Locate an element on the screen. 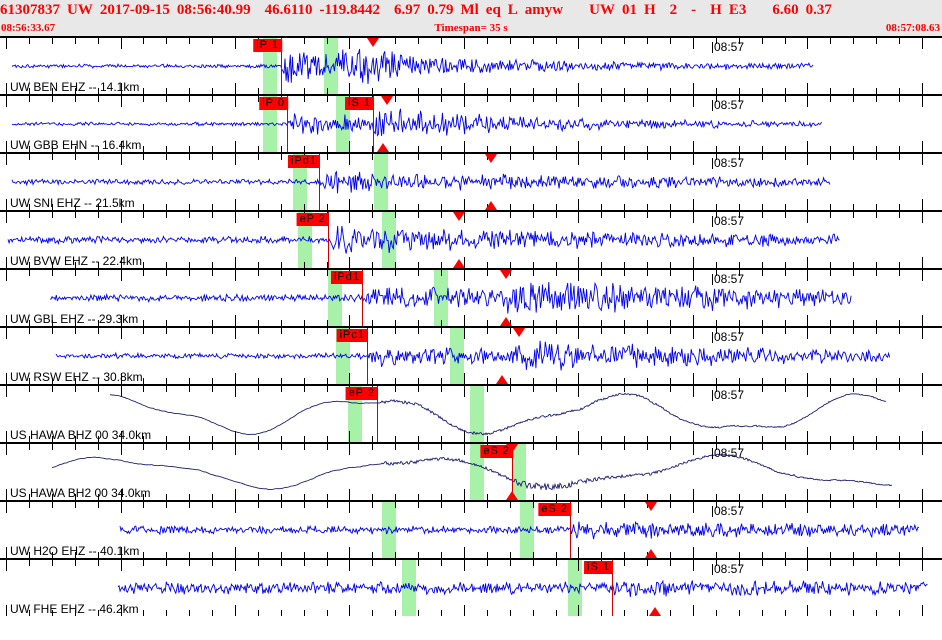  trace-panel-rsw-ehz: iPc1 08:57 UW RSW EHZ -- 30.8km is located at coordinates (471, 355).